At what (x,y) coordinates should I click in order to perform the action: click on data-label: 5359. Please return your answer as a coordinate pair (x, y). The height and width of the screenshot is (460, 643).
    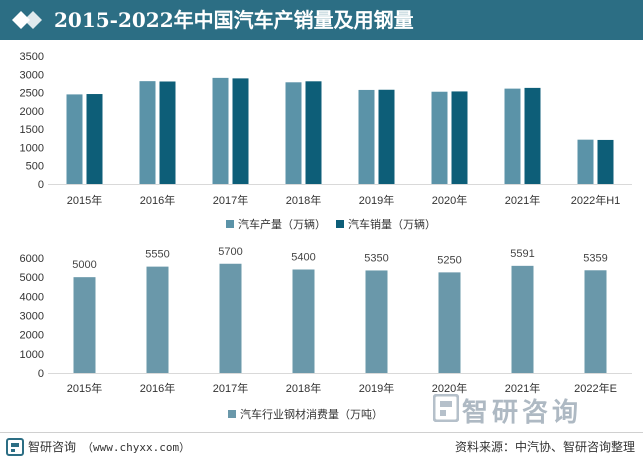
    Looking at the image, I should click on (595, 258).